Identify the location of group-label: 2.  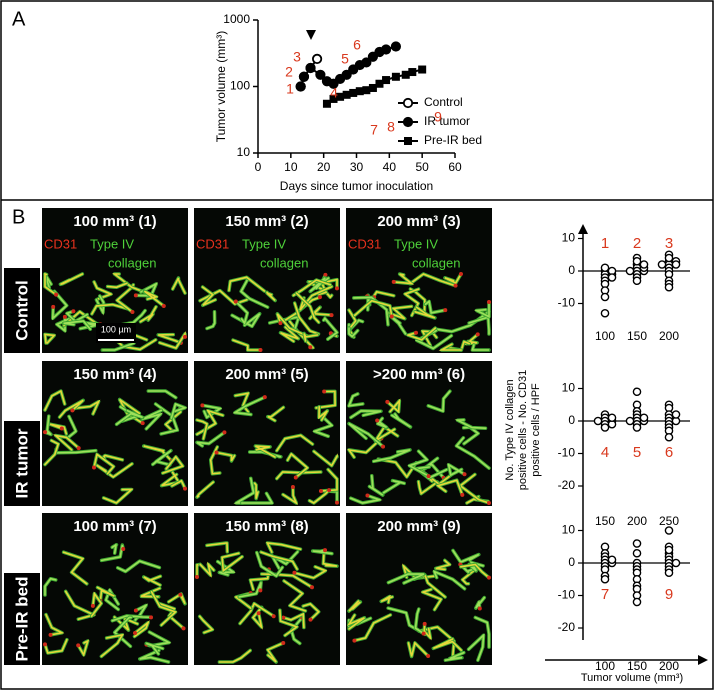
(637, 243).